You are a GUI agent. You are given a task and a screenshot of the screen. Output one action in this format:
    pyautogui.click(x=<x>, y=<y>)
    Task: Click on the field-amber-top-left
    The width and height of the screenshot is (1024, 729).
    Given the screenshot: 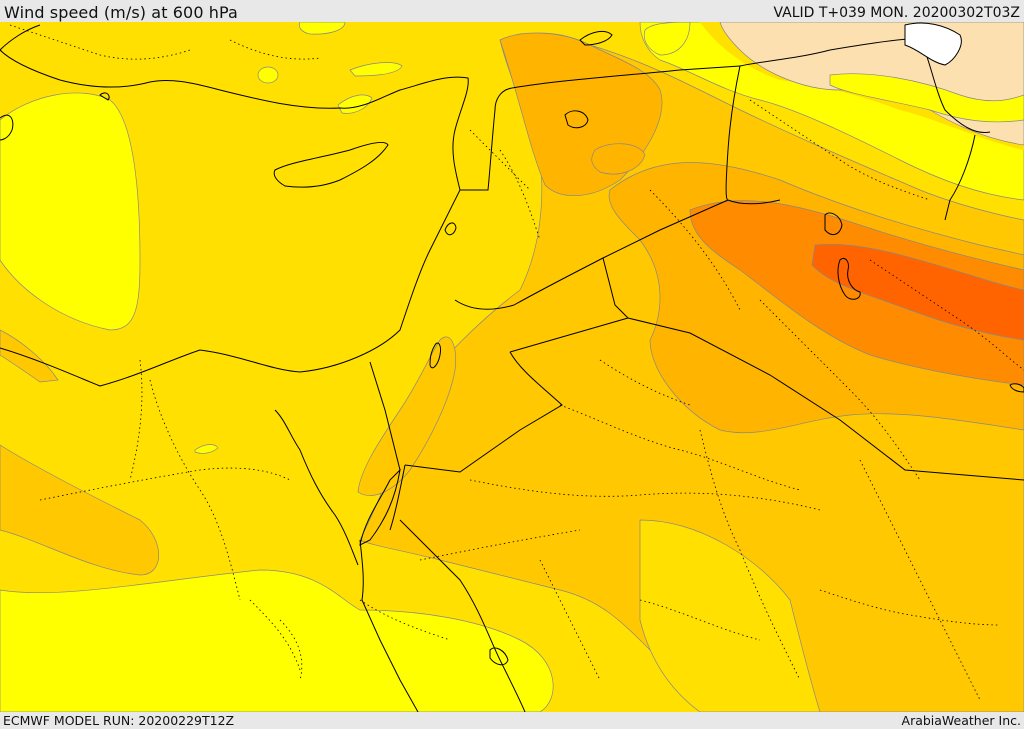 What is the action you would take?
    pyautogui.click(x=260, y=51)
    